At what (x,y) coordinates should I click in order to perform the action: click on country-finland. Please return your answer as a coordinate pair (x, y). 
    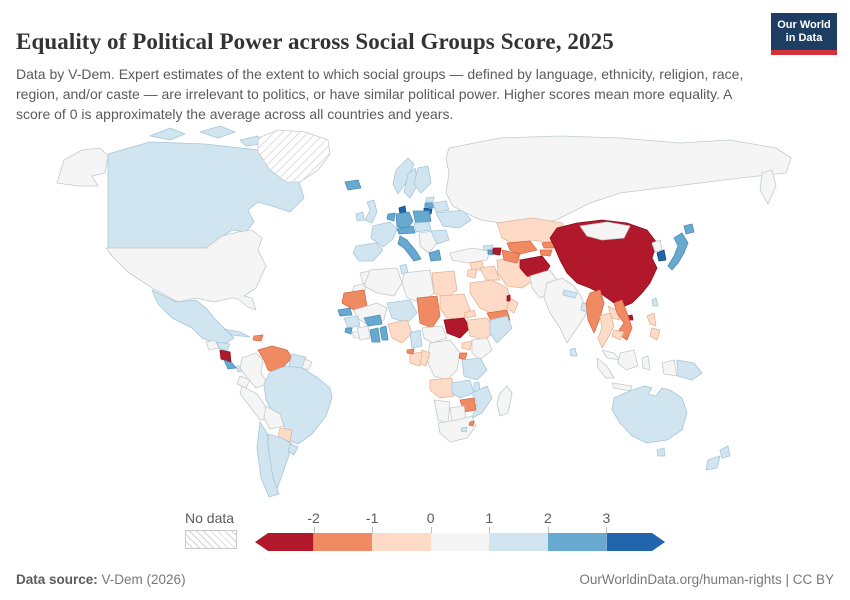
    Looking at the image, I should click on (422, 179).